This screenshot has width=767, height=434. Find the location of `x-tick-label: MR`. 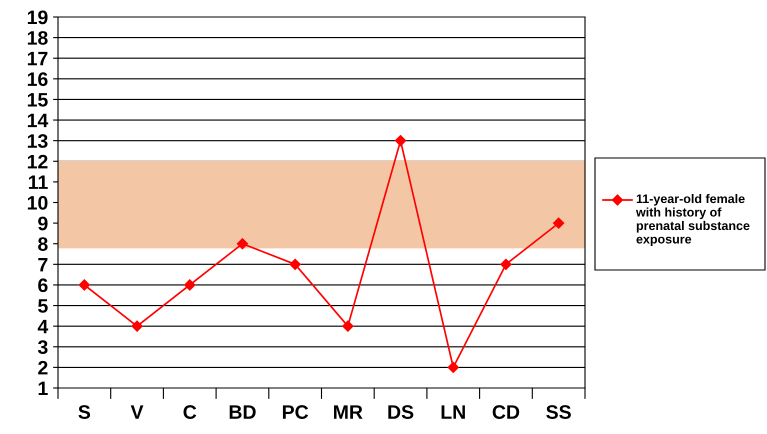

x-tick-label: MR is located at coordinates (348, 412).